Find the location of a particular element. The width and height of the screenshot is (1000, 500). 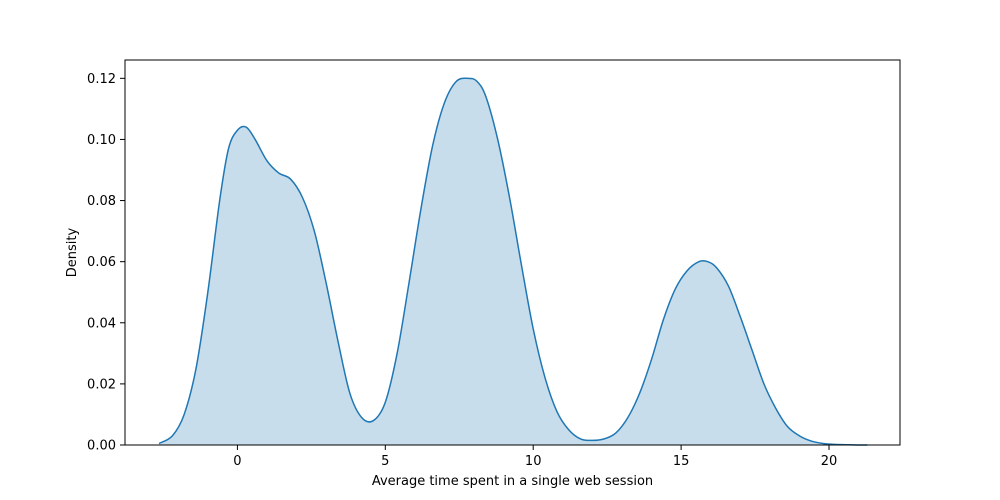

y-tick-label: 0.02 is located at coordinates (101, 384).